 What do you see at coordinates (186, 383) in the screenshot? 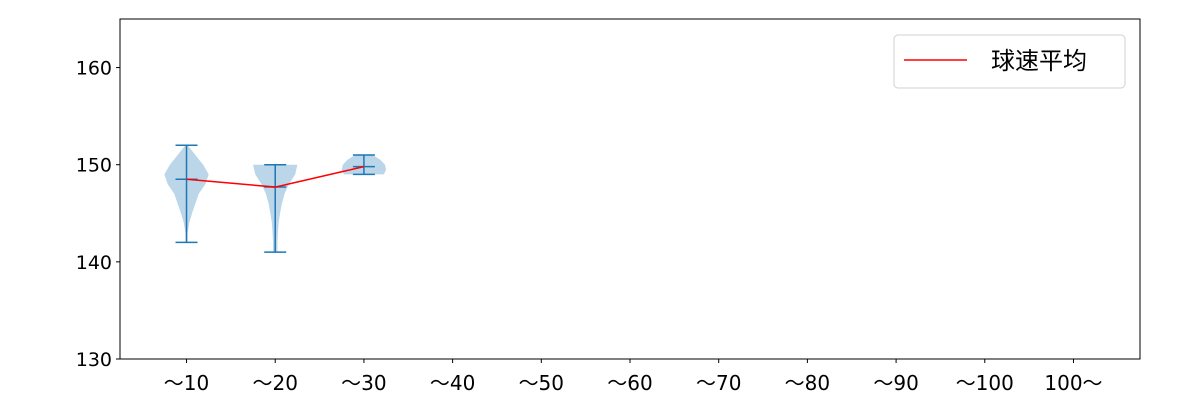
I see `x-tick-label: 〜10` at bounding box center [186, 383].